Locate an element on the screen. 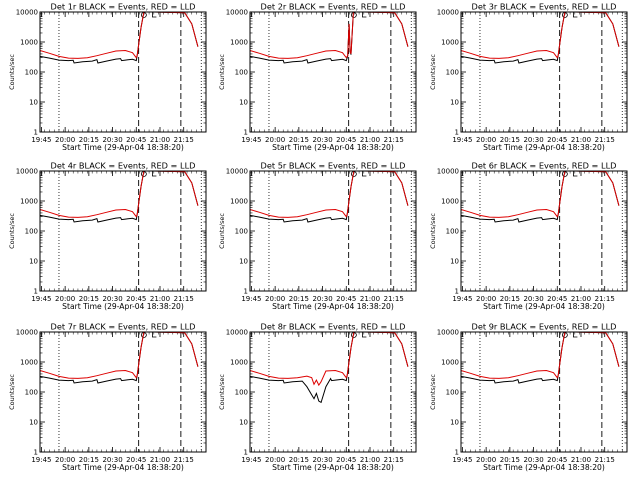 Image resolution: width=640 pixels, height=480 pixels. panel-title: Det 7r BLACK = Events, RED = LLD is located at coordinates (123, 327).